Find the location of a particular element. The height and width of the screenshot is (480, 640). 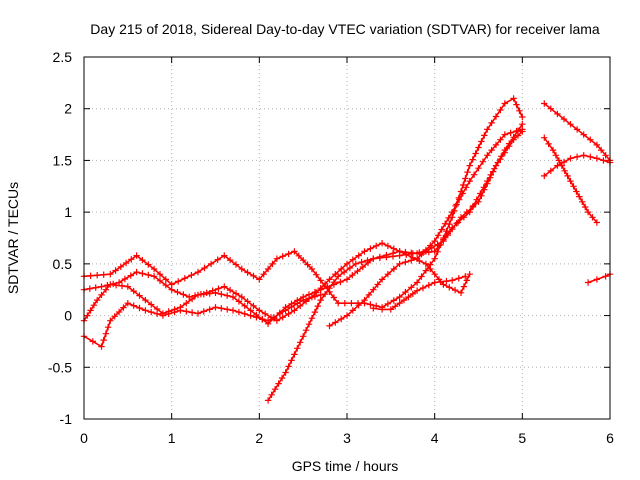

y-tick-label: 0 is located at coordinates (68, 316).